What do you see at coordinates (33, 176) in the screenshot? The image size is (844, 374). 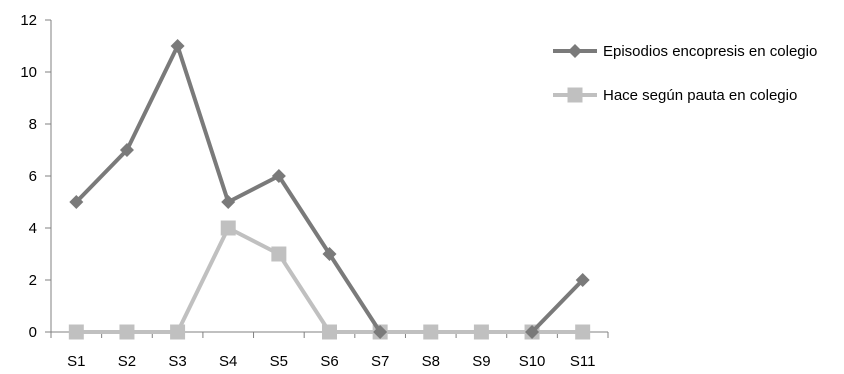 I see `y-tick-label: 6` at bounding box center [33, 176].